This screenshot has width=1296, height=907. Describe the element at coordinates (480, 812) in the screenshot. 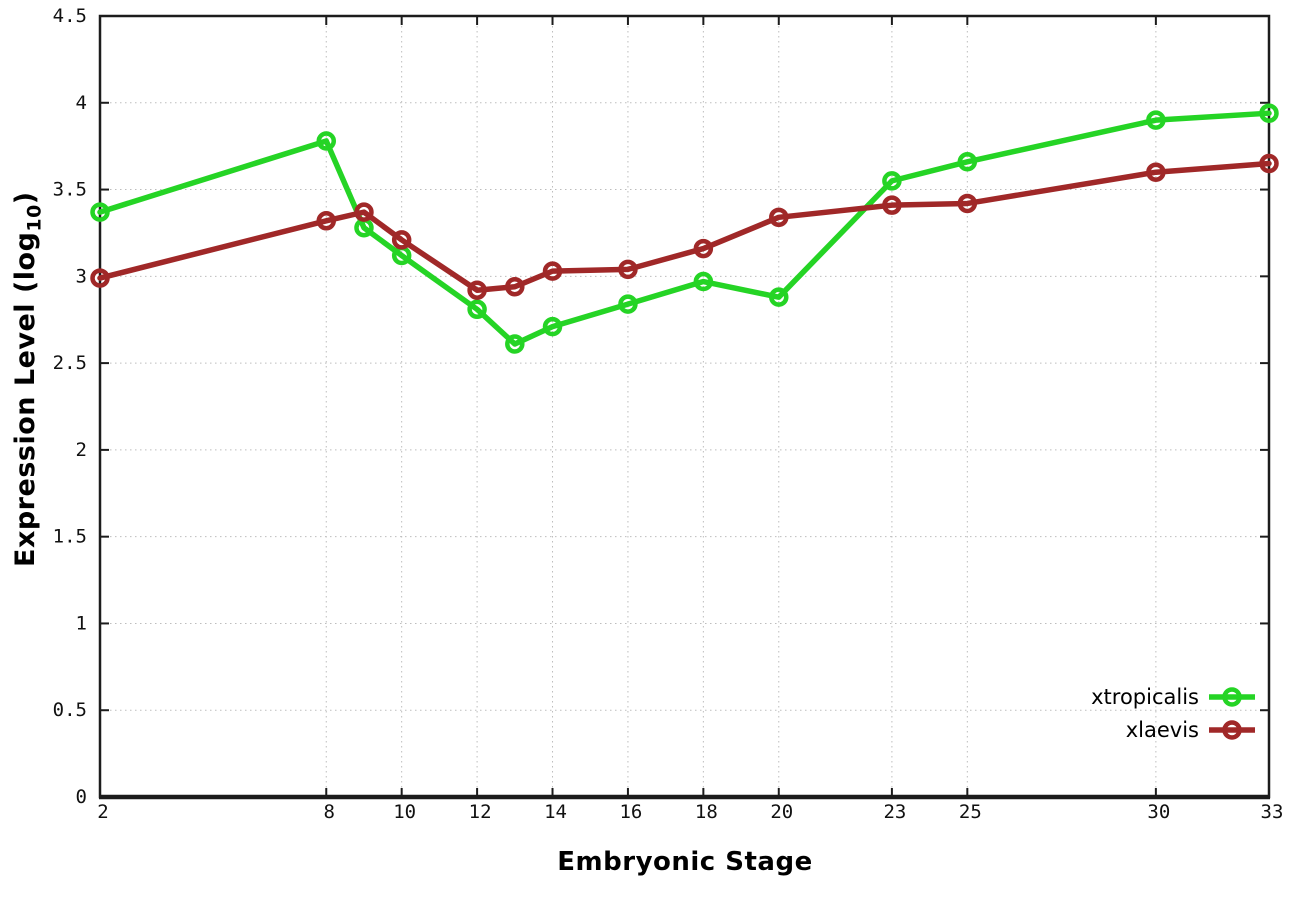

I see `x-tick-label: 12` at that location.